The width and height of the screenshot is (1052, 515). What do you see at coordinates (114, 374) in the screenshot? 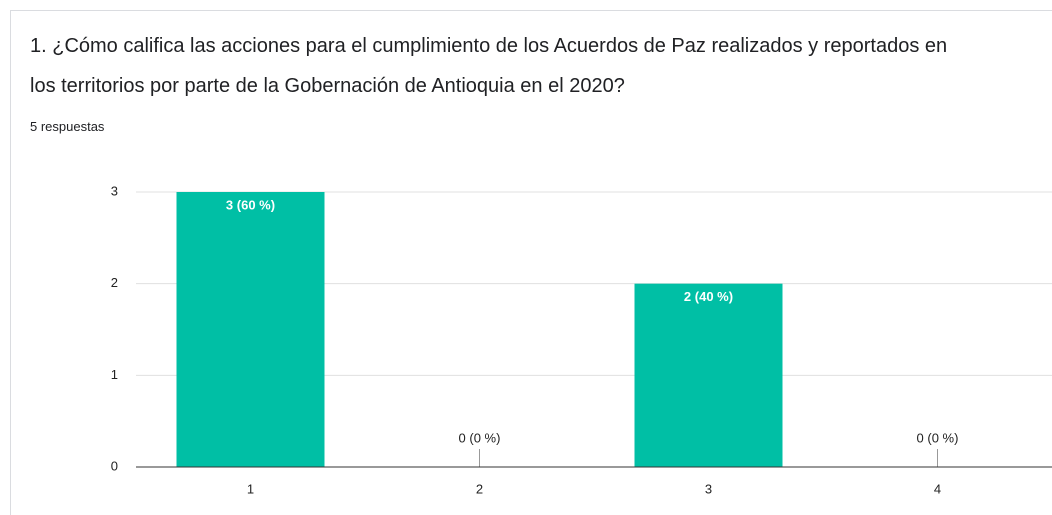
I see `y-tick-label: 1` at bounding box center [114, 374].